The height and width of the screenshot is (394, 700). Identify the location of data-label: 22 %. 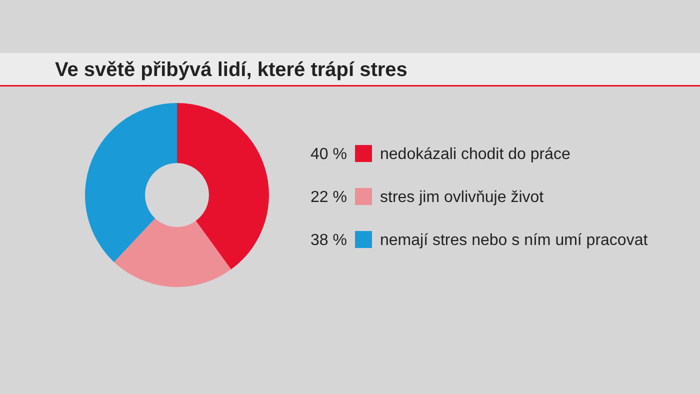
(328, 197).